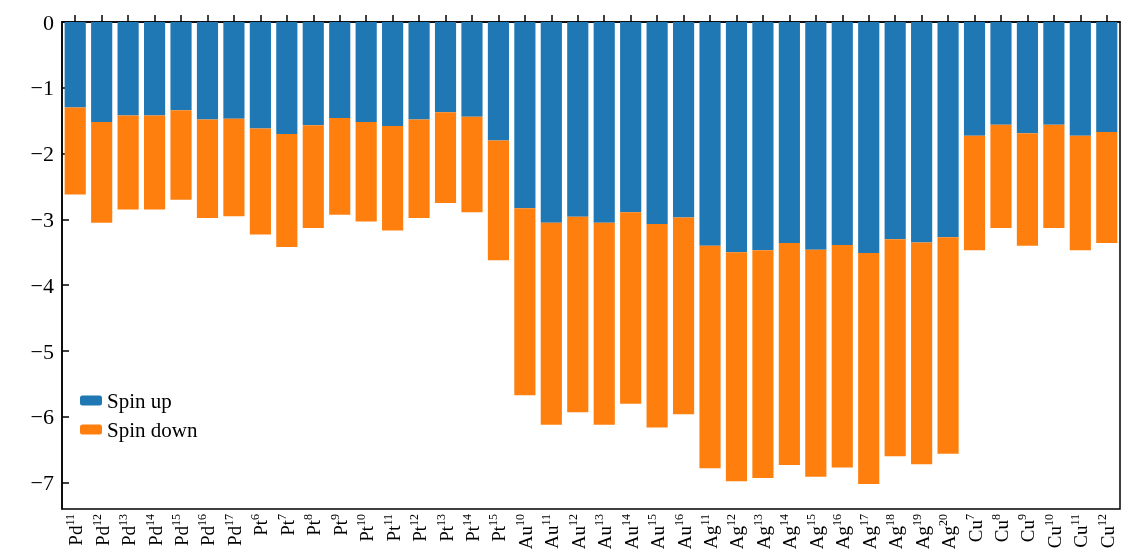  What do you see at coordinates (42, 154) in the screenshot?
I see `y-tick-label: −2` at bounding box center [42, 154].